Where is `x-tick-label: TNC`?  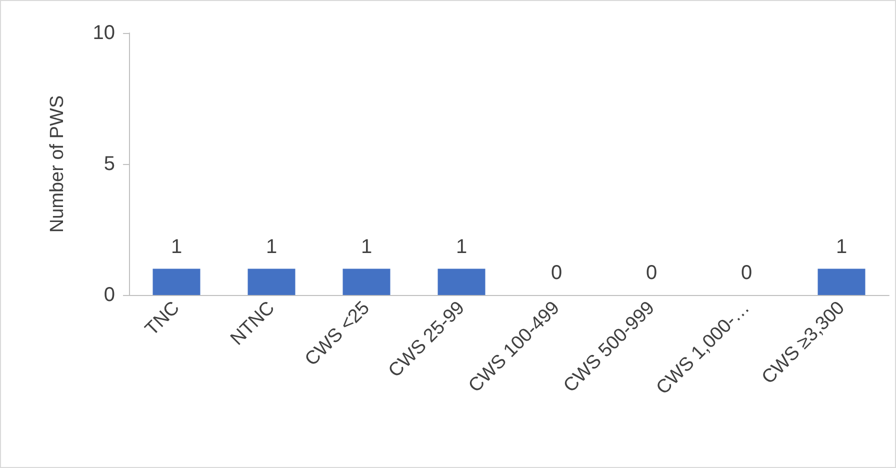
x-tick-label: TNC is located at coordinates (162, 319).